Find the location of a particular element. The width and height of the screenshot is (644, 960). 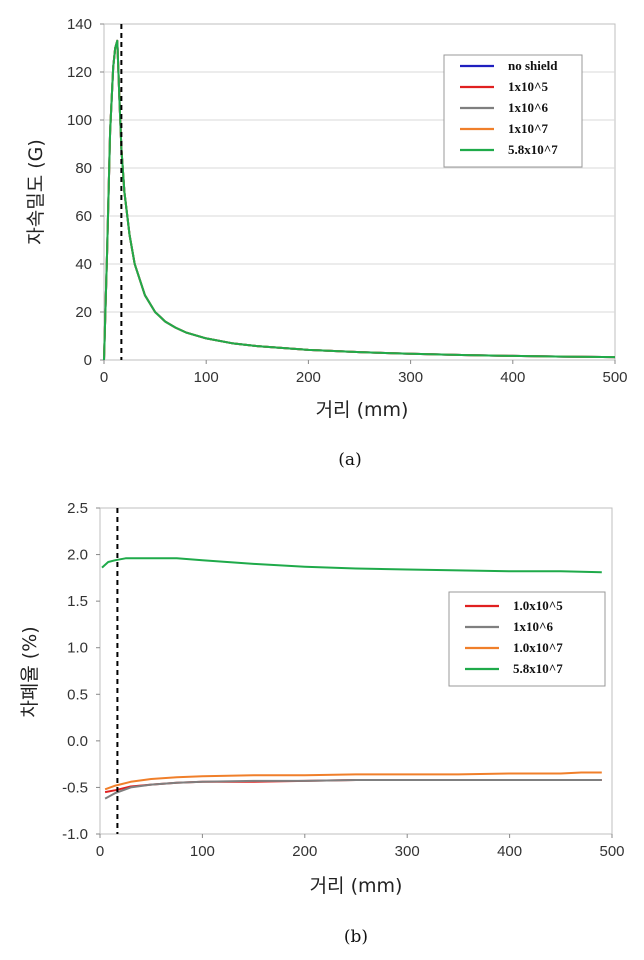

caption-b: (b) is located at coordinates (356, 937).